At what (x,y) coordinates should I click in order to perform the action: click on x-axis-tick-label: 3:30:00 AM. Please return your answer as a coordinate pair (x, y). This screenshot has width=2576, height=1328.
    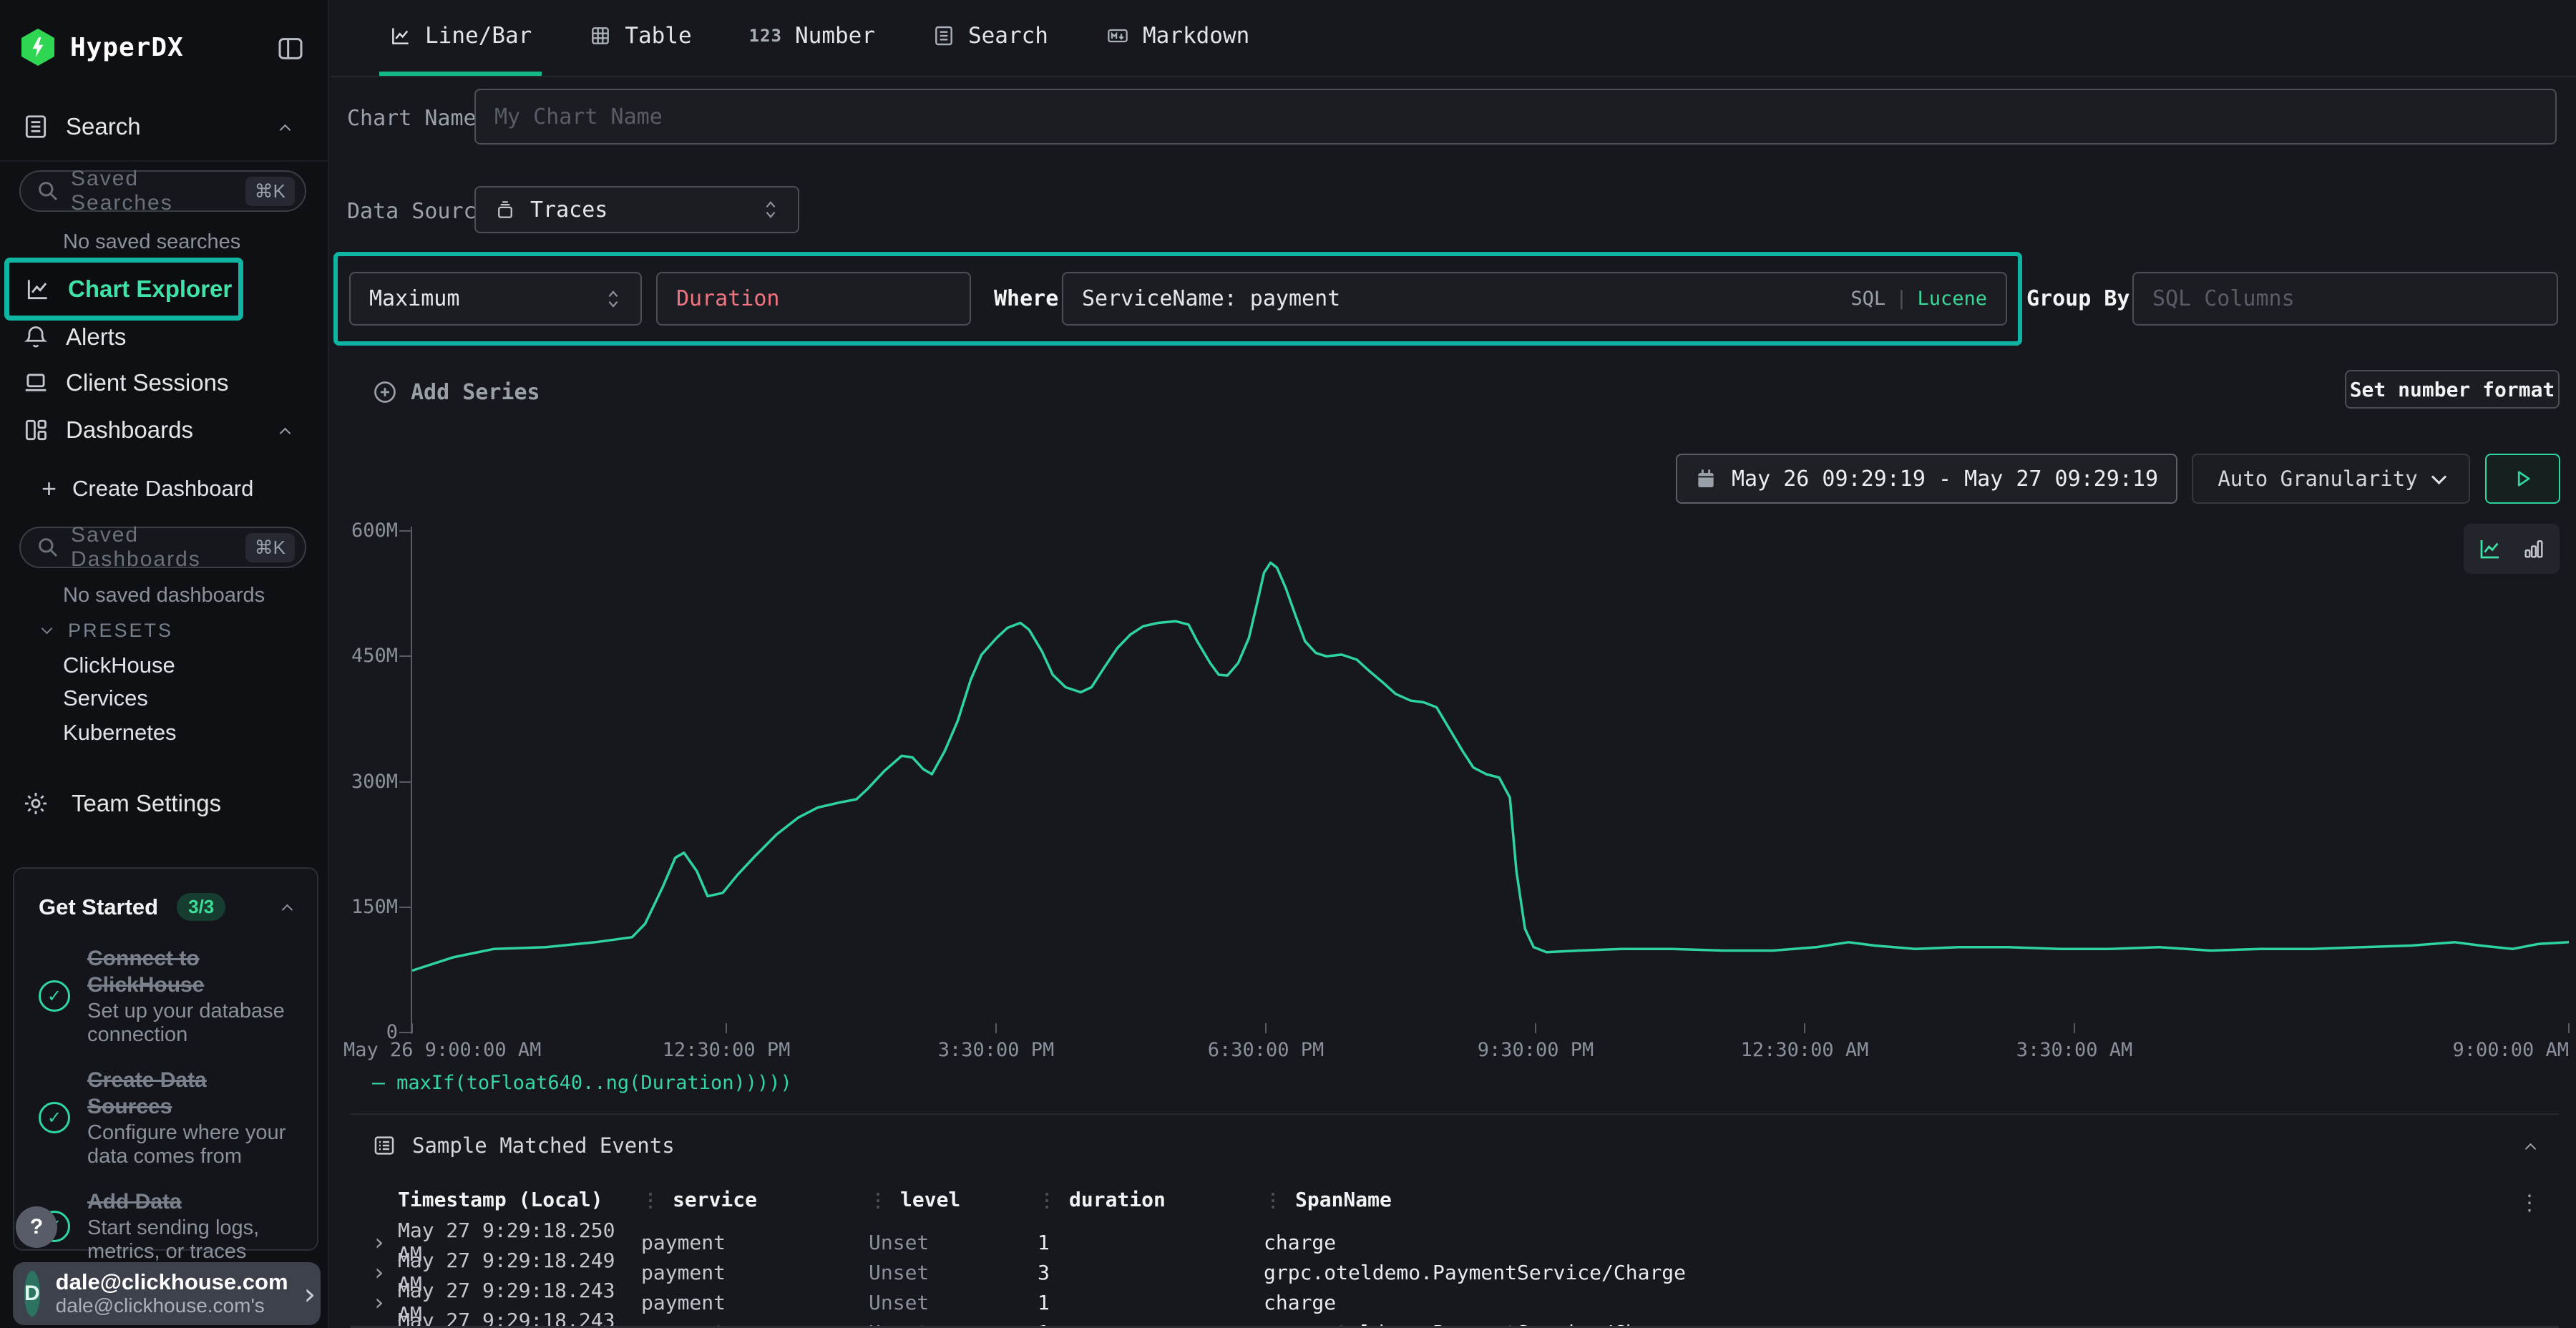
    Looking at the image, I should click on (2074, 1050).